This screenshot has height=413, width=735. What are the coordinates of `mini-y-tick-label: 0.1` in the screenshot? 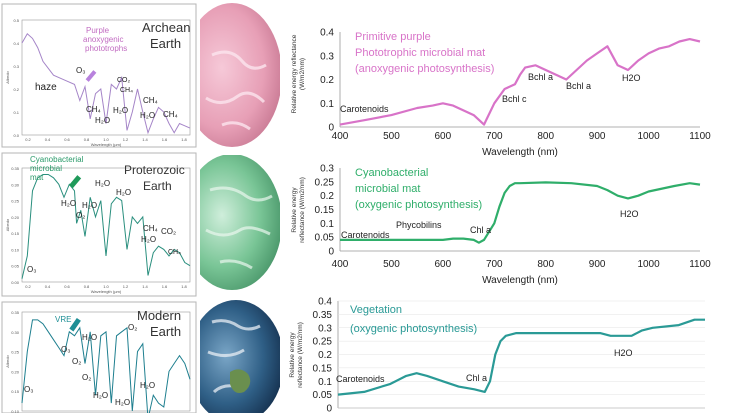 It's located at (16, 112).